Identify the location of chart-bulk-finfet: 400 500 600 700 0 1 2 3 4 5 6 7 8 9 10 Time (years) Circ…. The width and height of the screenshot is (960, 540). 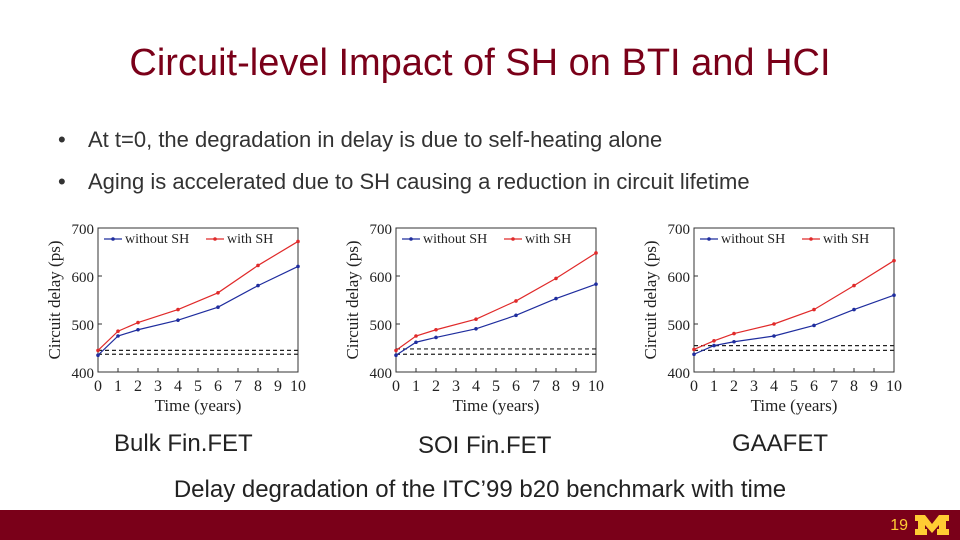
(180, 318).